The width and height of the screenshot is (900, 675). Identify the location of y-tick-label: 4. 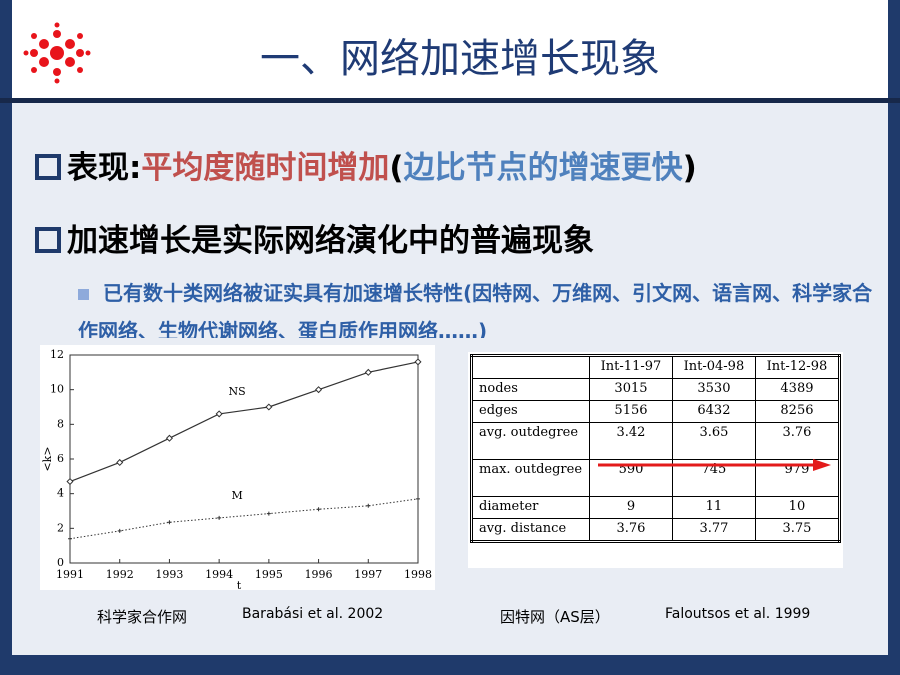
(60, 493).